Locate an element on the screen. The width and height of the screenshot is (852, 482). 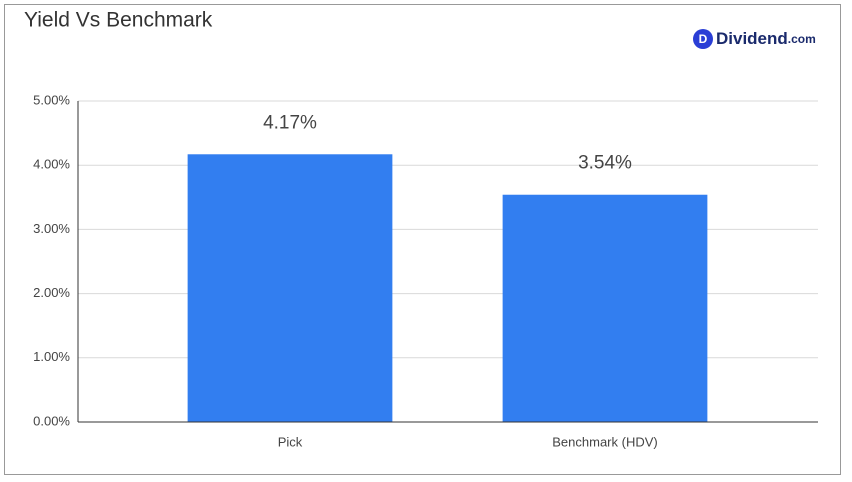
logo-name: Dividend is located at coordinates (752, 38).